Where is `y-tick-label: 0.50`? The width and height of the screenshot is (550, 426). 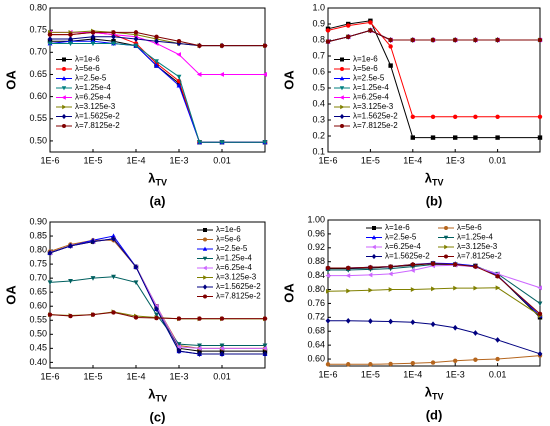
y-tick-label: 0.50 is located at coordinates (38, 334).